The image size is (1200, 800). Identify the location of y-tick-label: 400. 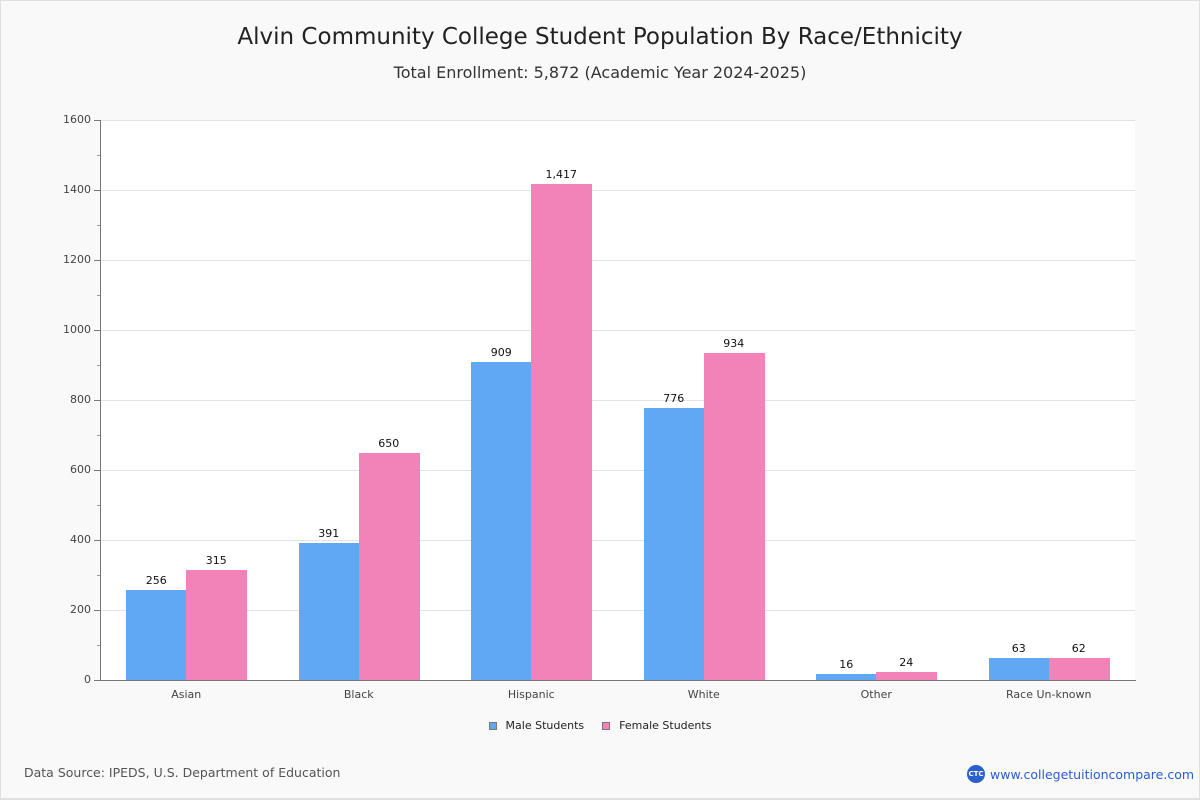
(80, 539).